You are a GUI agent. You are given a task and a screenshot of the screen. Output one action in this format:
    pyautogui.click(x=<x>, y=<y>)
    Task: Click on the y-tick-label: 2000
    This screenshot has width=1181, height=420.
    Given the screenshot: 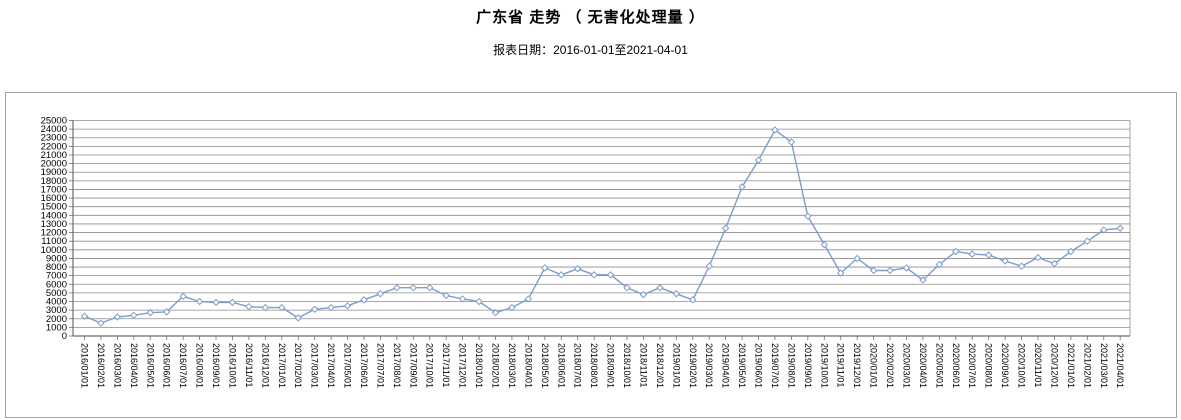 What is the action you would take?
    pyautogui.click(x=56, y=319)
    